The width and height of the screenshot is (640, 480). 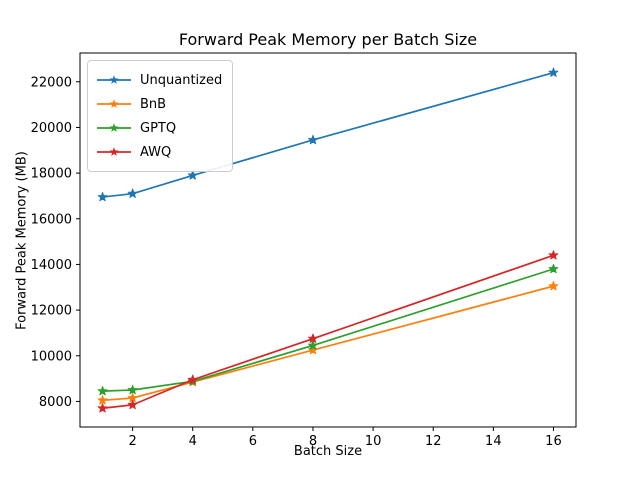 I want to click on y-tick-label: 22000, so click(x=51, y=82).